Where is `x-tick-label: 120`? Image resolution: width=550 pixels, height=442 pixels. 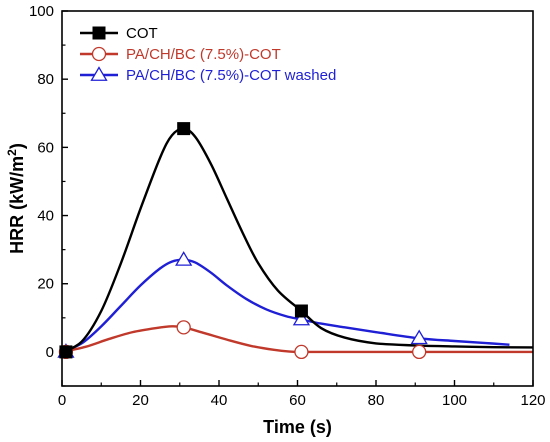
x-tick-label: 120 is located at coordinates (532, 400).